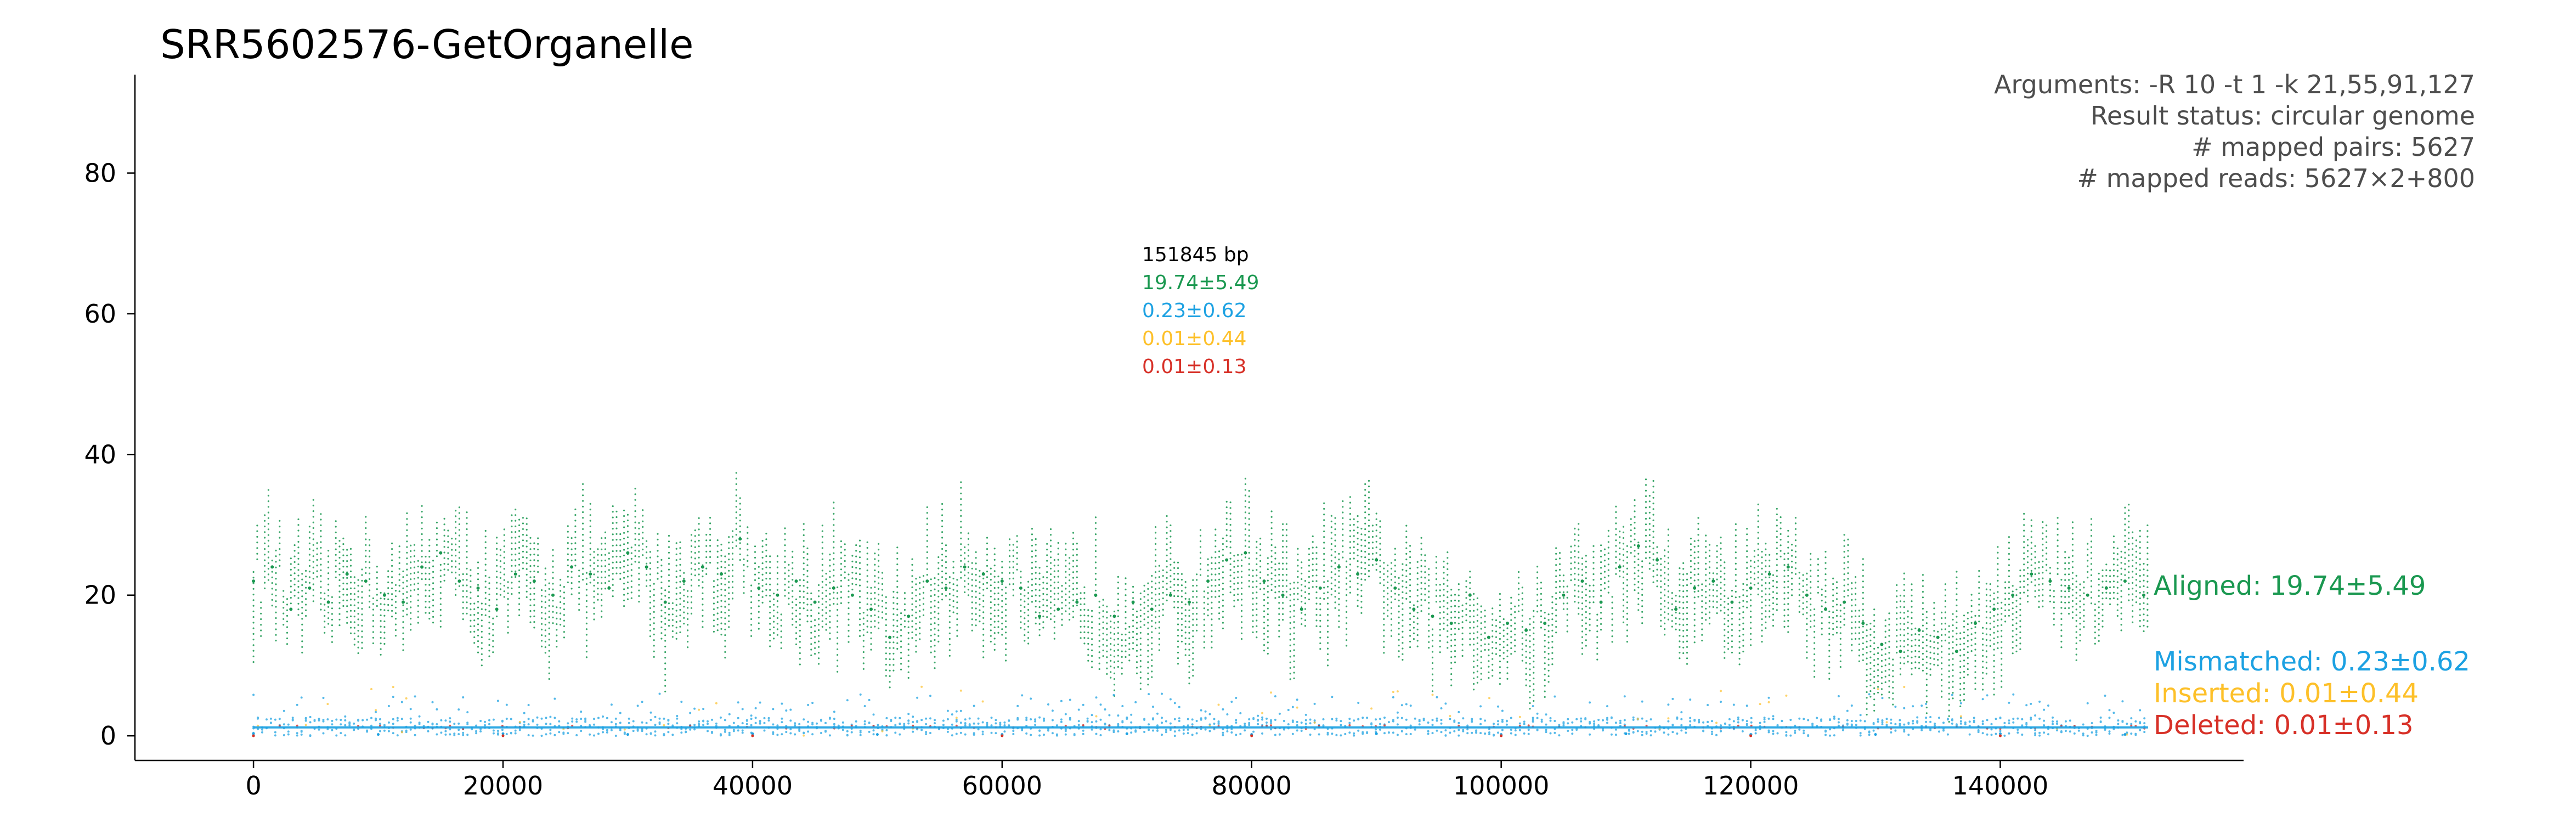 The width and height of the screenshot is (2576, 823). Describe the element at coordinates (100, 595) in the screenshot. I see `y-tick-label: 20` at that location.